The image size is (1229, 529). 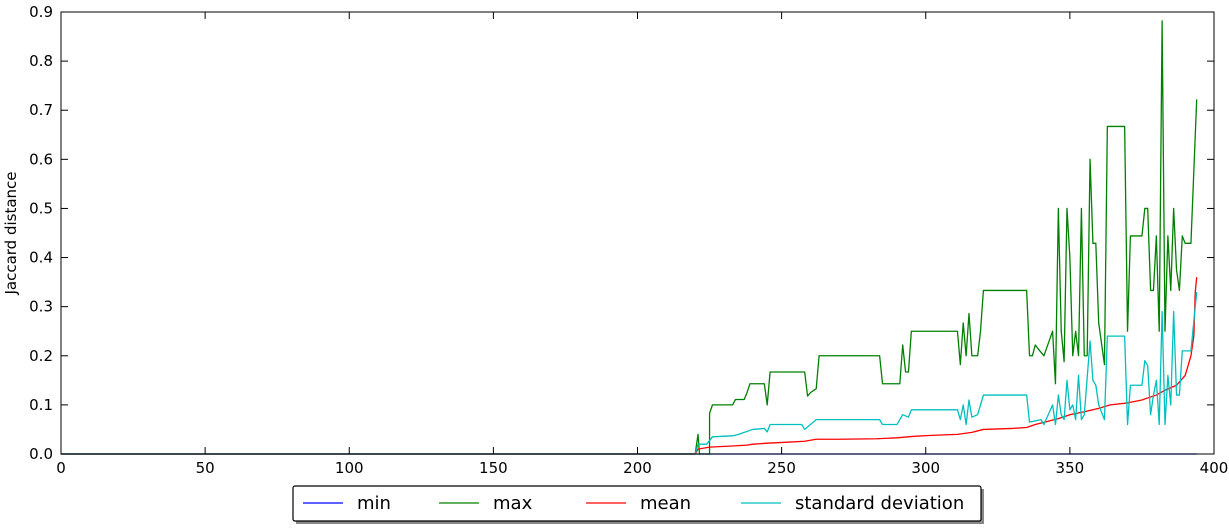 What do you see at coordinates (493, 468) in the screenshot?
I see `x-tick-label: 150` at bounding box center [493, 468].